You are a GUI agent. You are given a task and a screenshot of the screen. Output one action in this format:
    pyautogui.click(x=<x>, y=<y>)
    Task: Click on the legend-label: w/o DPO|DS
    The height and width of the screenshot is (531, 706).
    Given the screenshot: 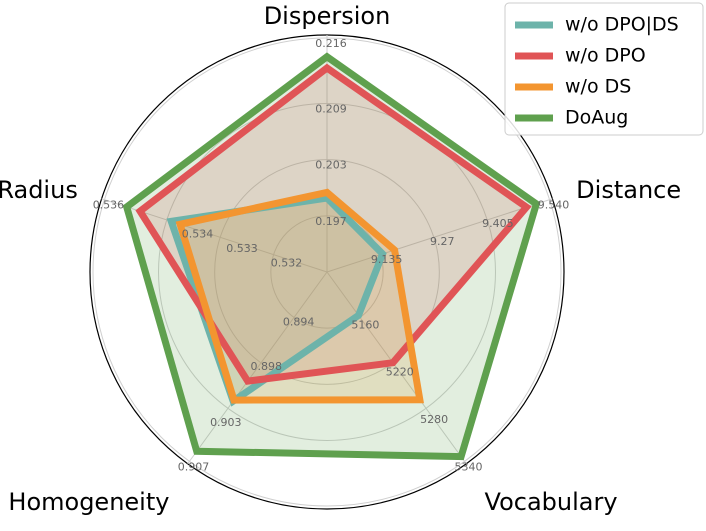 What is the action you would take?
    pyautogui.click(x=622, y=25)
    